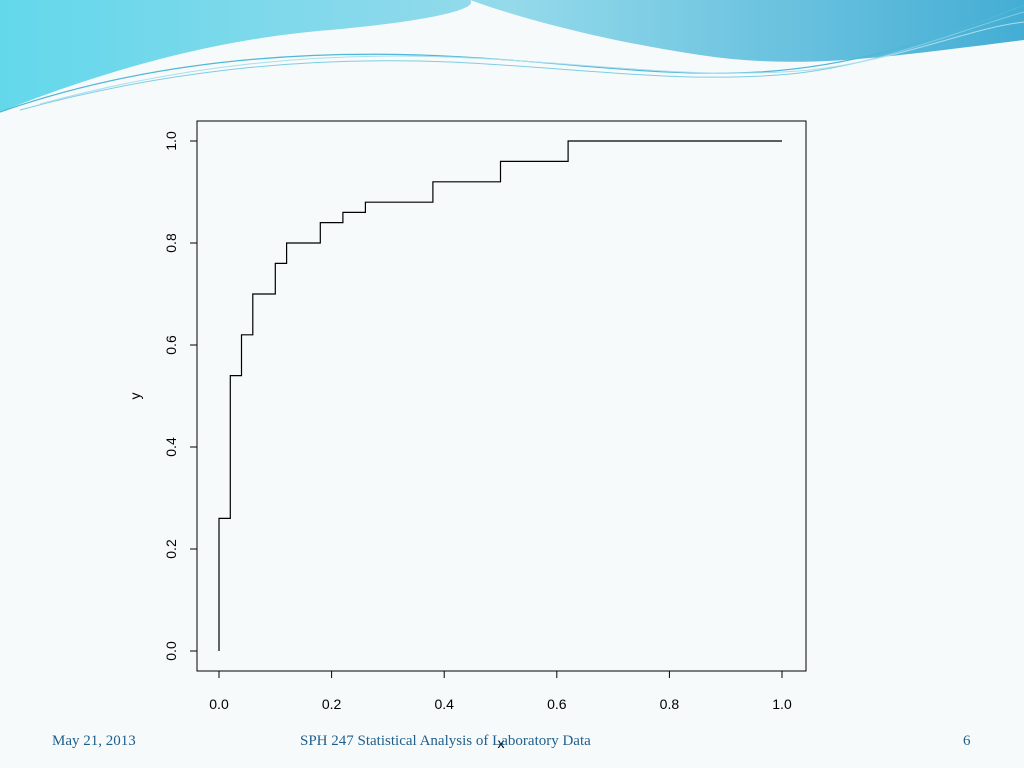  I want to click on wave-light, so click(512, 58).